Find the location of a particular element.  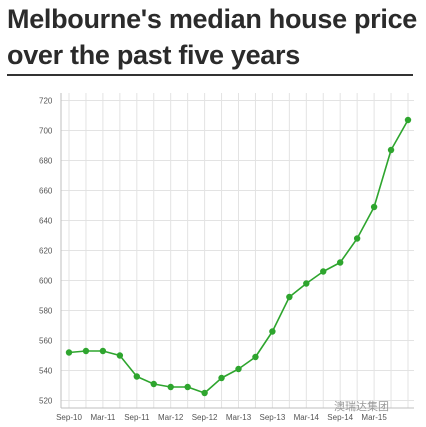

y-tick-label: 560 is located at coordinates (46, 341).